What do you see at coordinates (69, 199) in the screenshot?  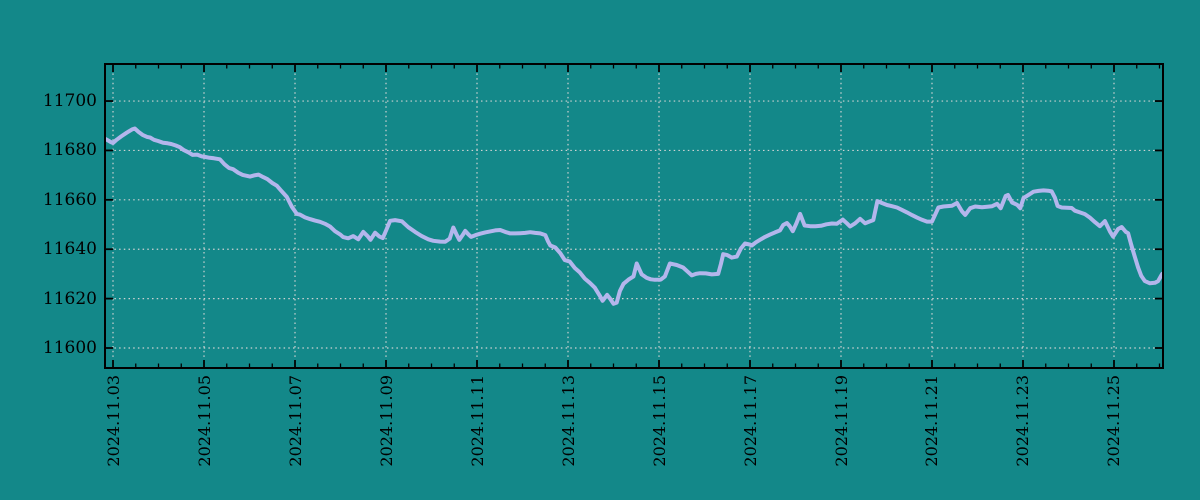 I see `y-tick-label: 11660` at bounding box center [69, 199].